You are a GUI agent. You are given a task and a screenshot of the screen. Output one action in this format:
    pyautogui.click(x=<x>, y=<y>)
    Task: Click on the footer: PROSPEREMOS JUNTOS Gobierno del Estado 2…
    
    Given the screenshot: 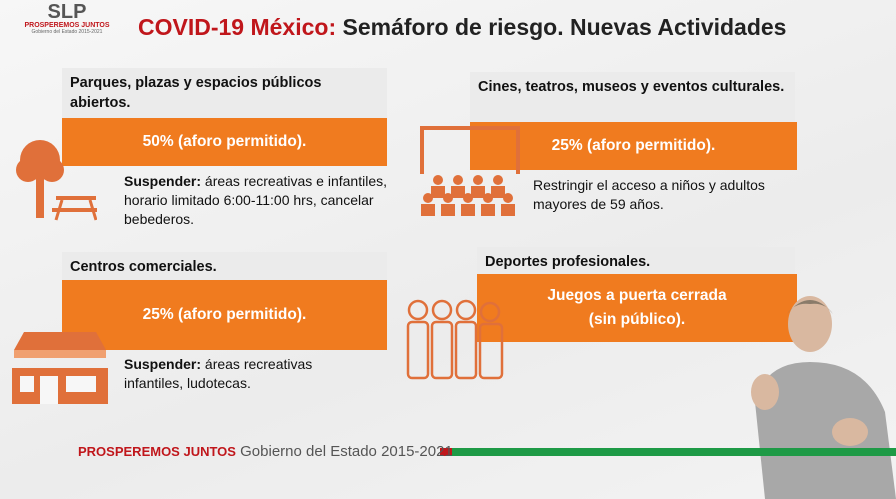 What is the action you would take?
    pyautogui.click(x=265, y=451)
    